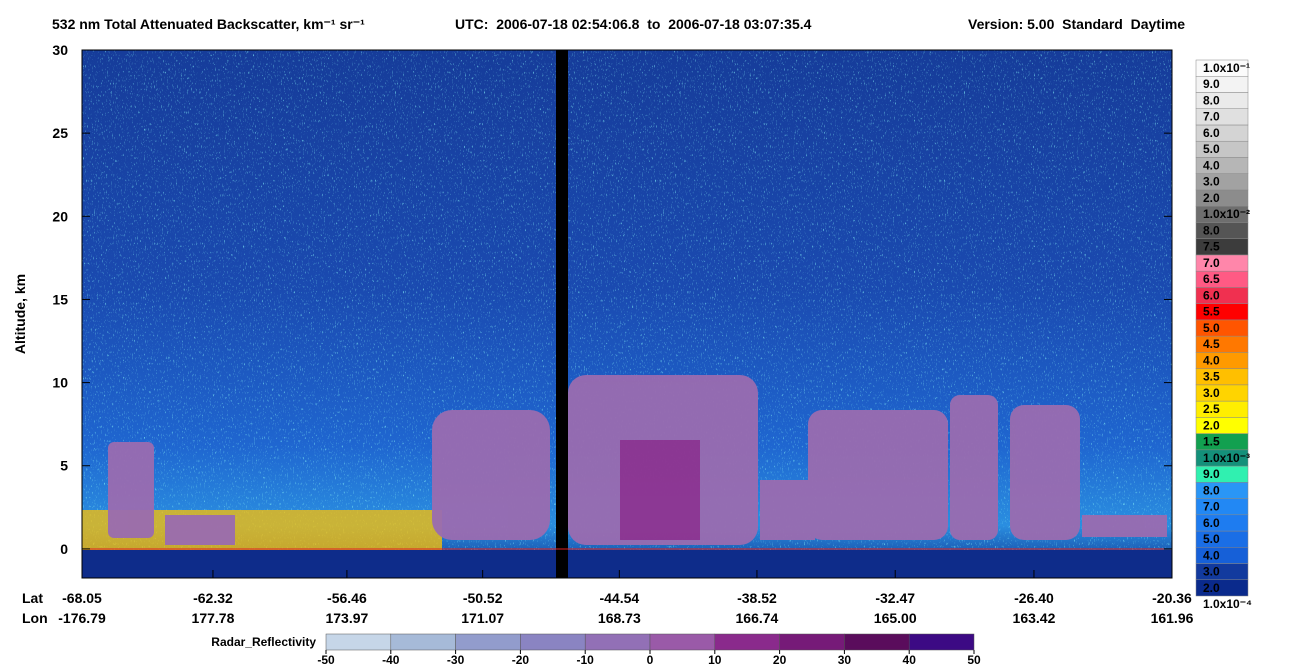 This screenshot has height=667, width=1300. I want to click on lon-tick-label: -176.79, so click(82, 618).